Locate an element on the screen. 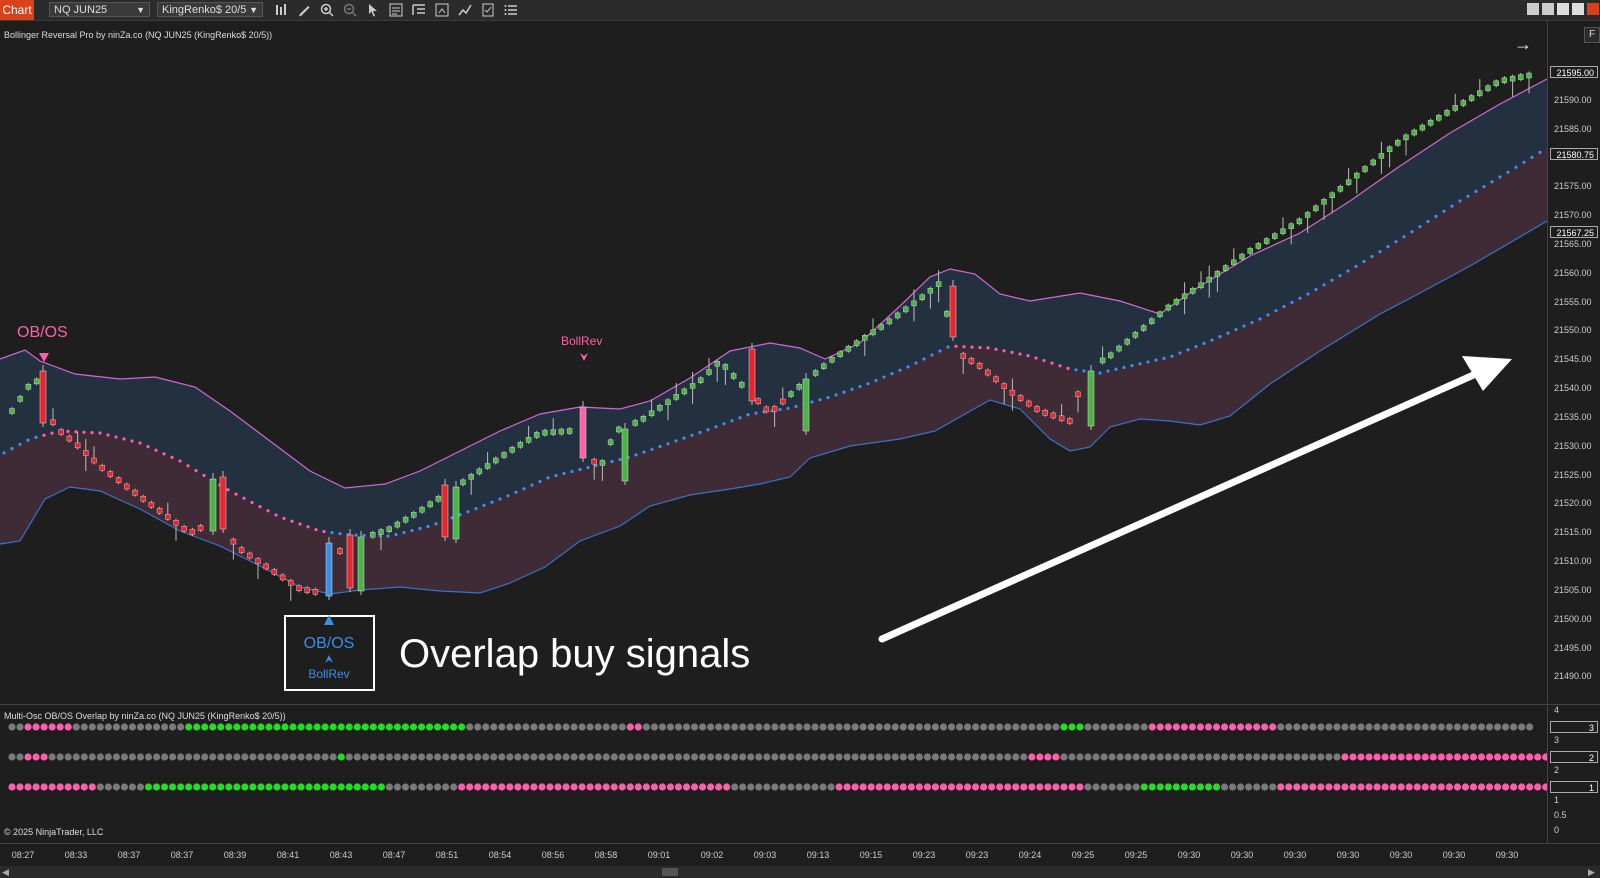 The height and width of the screenshot is (878, 1600). zoom-in-icon is located at coordinates (327, 10).